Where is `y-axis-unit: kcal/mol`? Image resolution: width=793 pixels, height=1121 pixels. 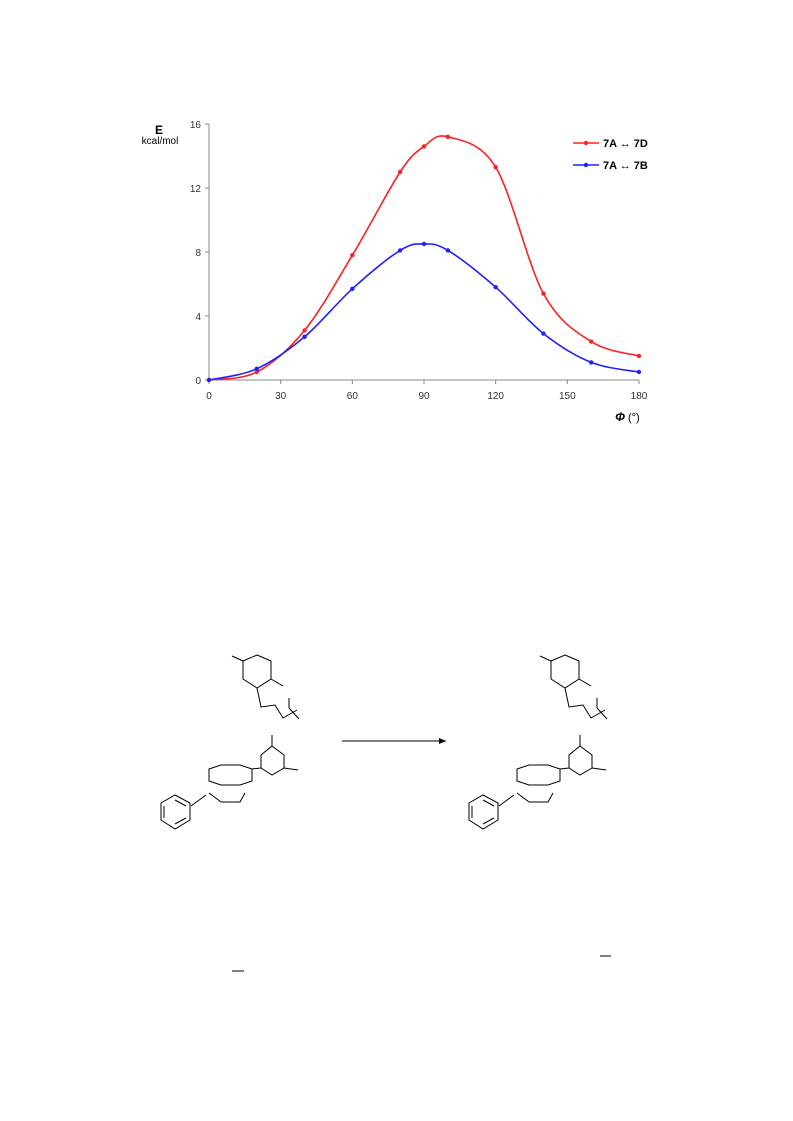 y-axis-unit: kcal/mol is located at coordinates (160, 141).